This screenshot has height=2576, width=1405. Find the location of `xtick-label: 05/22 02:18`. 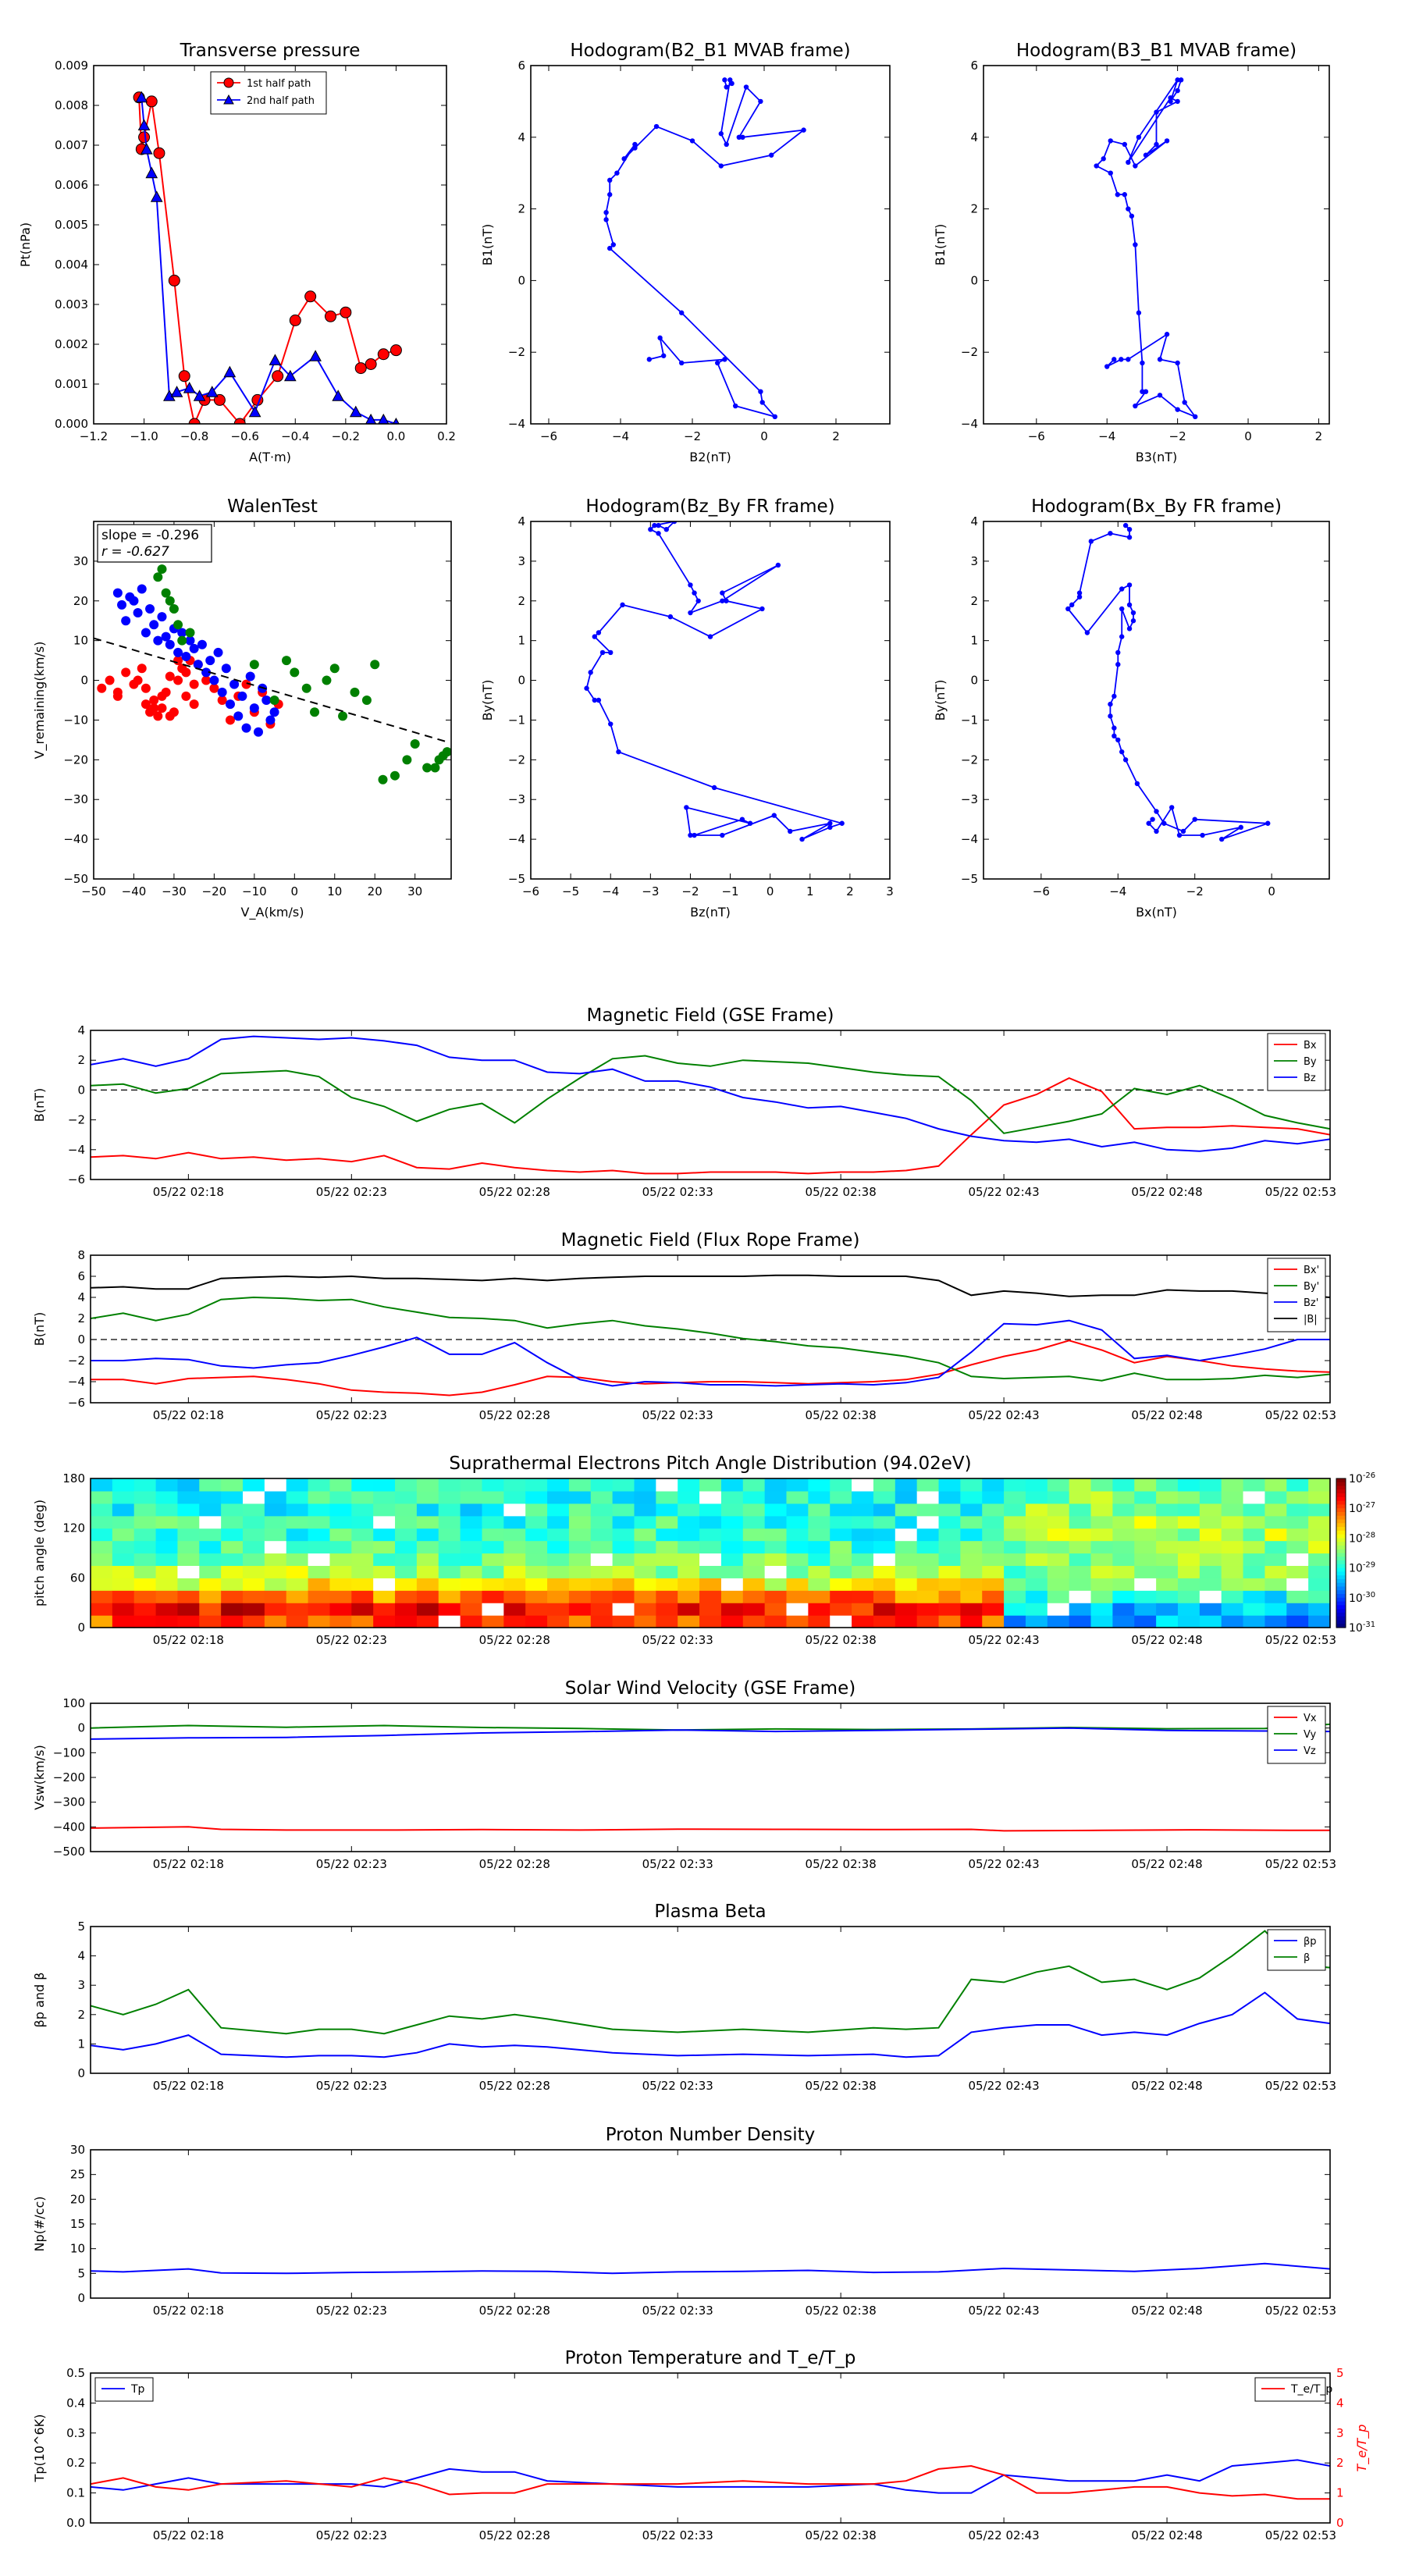

xtick-label: 05/22 02:18 is located at coordinates (188, 2086).